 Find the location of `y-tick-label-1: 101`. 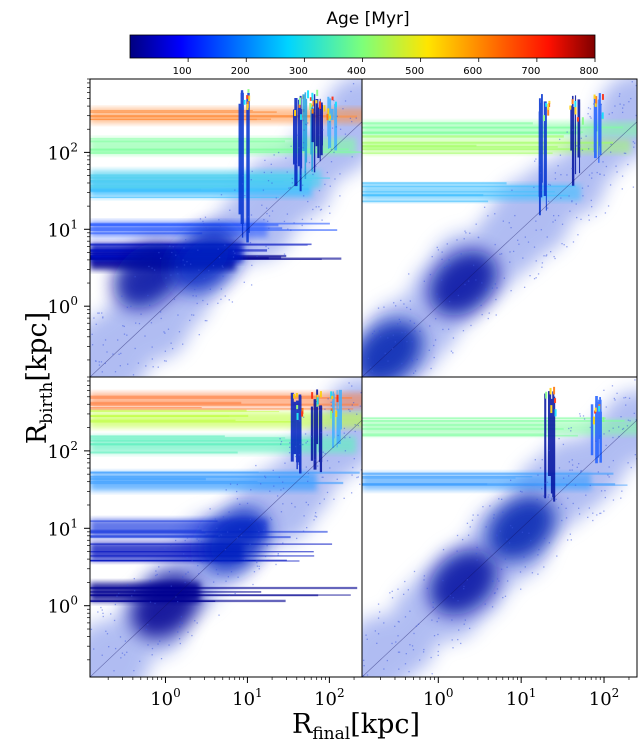

y-tick-label-1: 101 is located at coordinates (62, 528).